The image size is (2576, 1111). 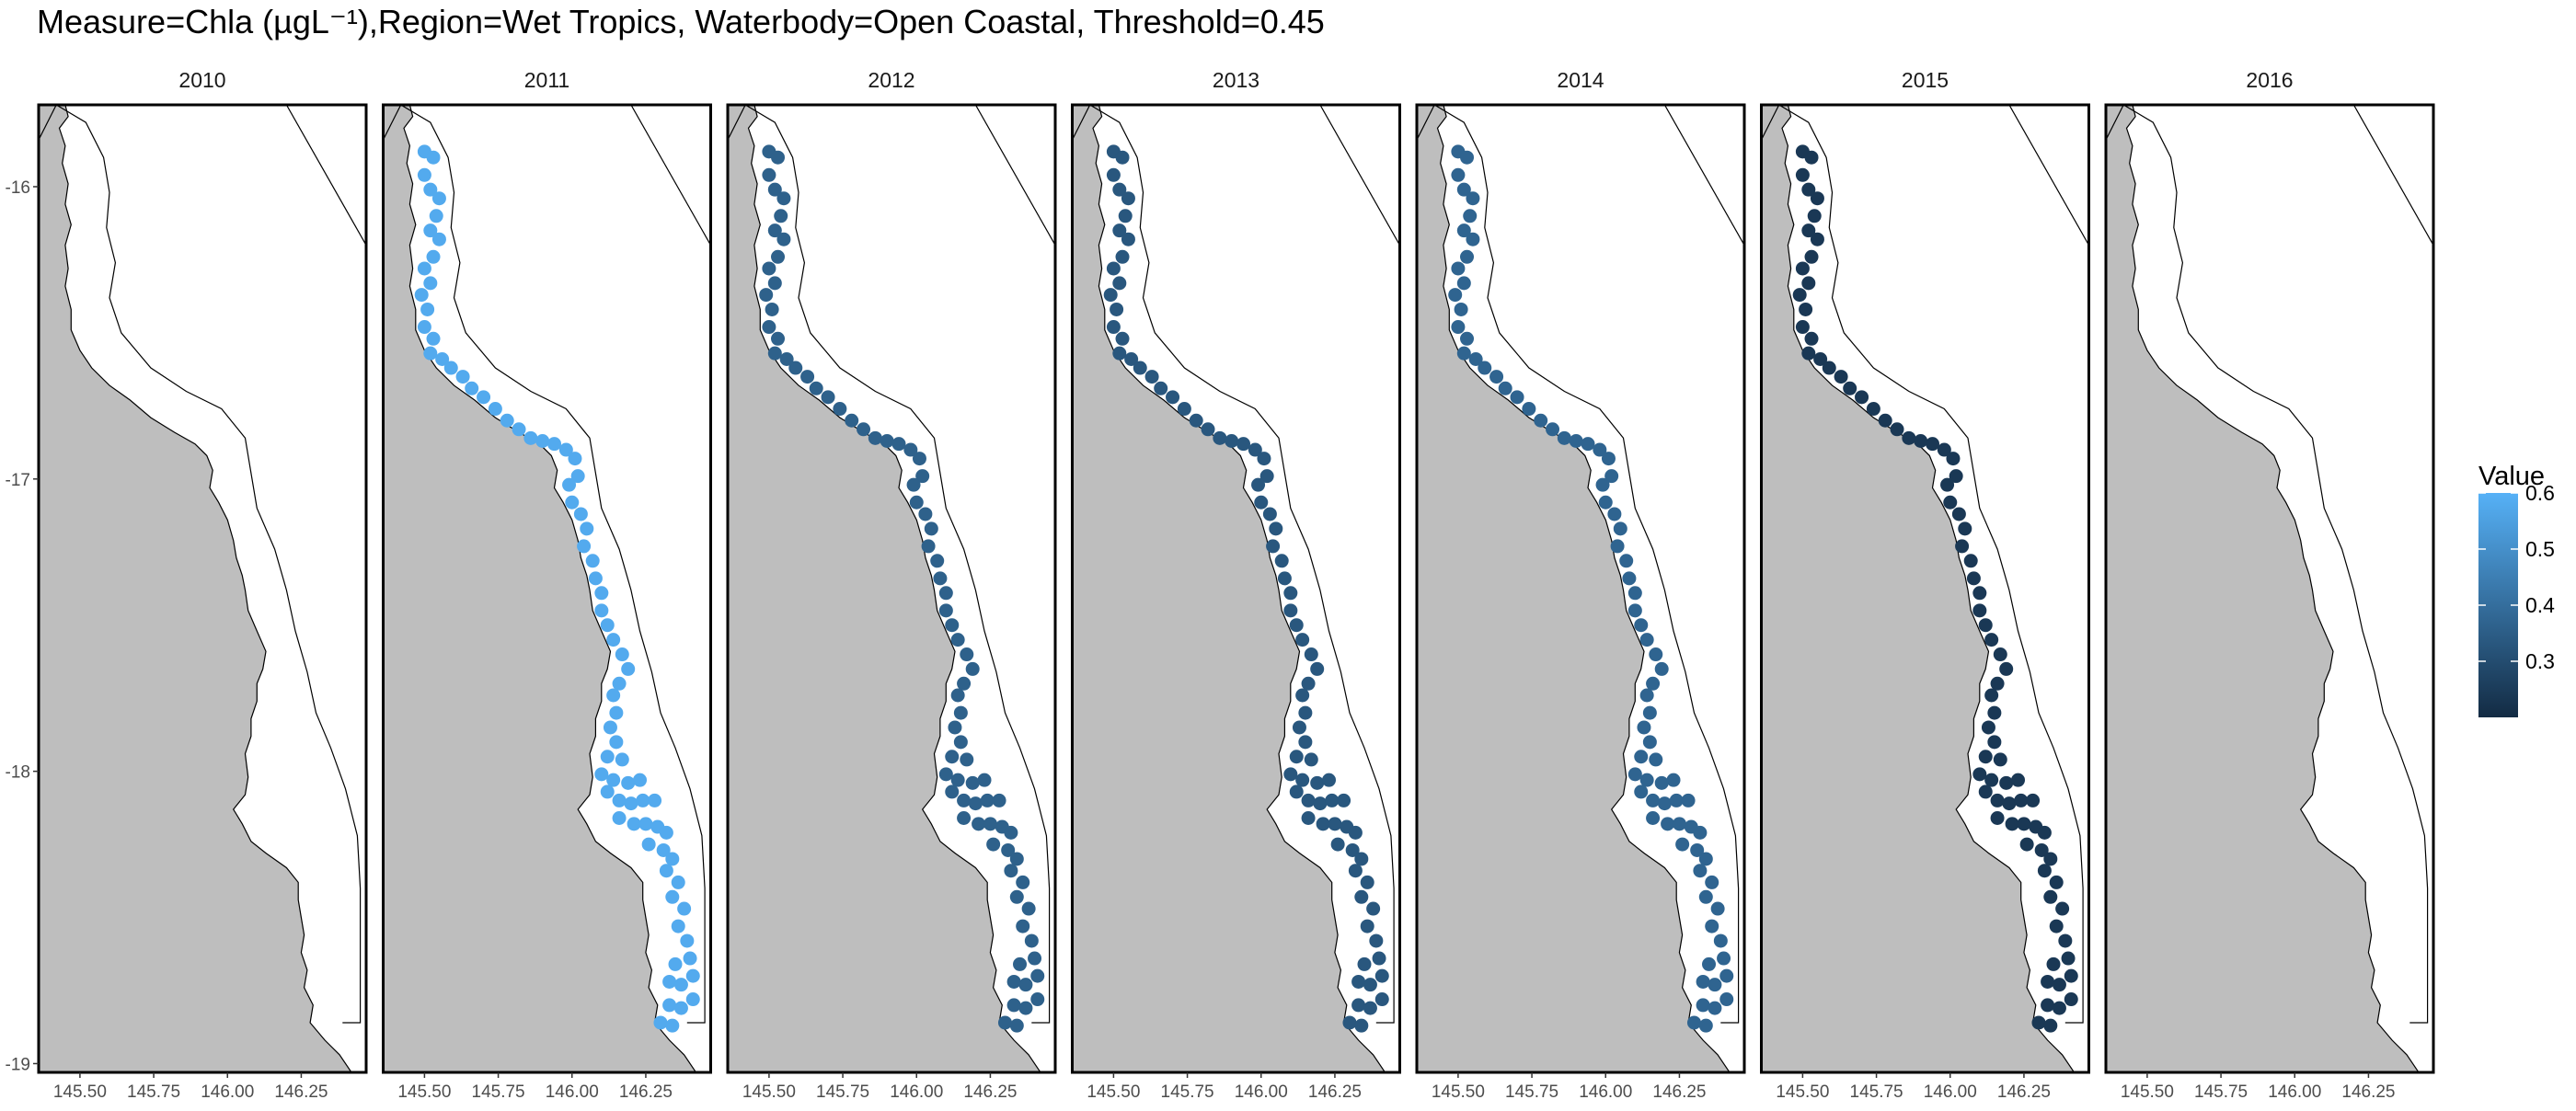 What do you see at coordinates (18, 188) in the screenshot?
I see `y-tick-label: -16` at bounding box center [18, 188].